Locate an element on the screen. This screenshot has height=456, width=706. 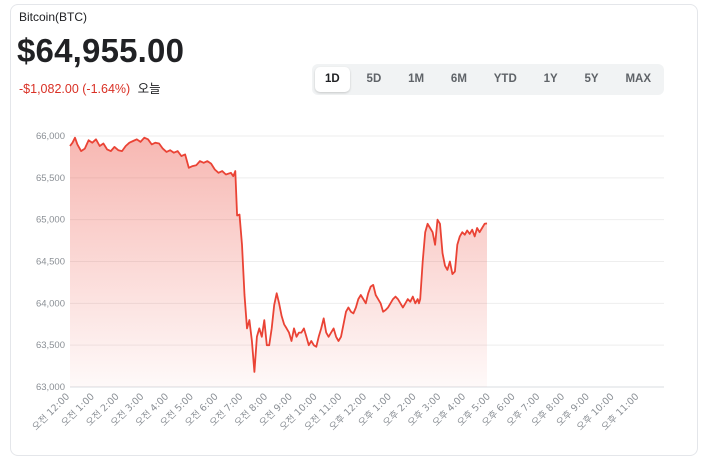
y-tick-label: 66,000 is located at coordinates (50, 136).